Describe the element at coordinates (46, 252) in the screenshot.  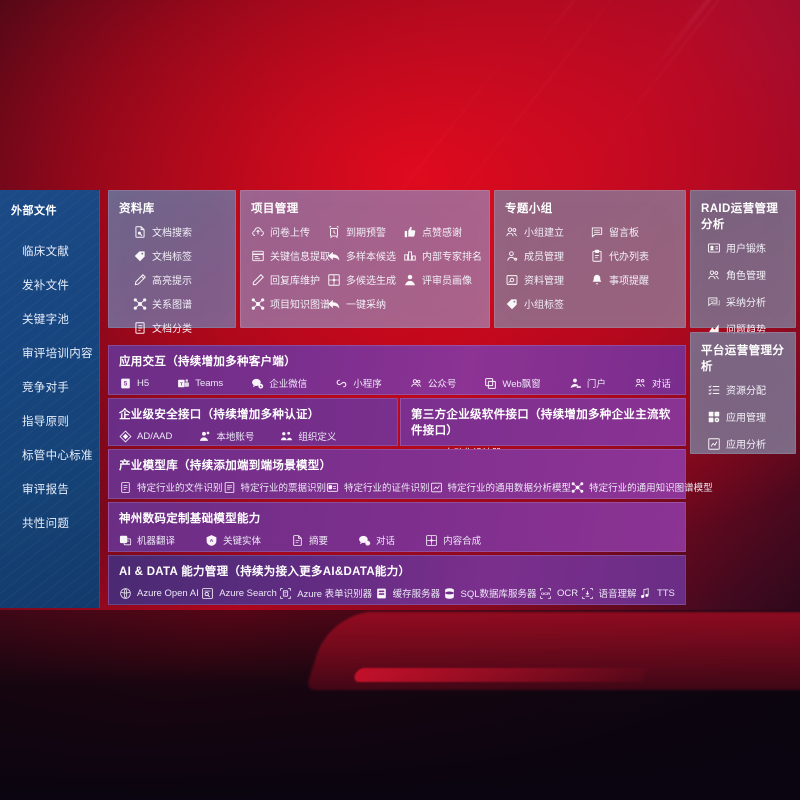
I see `sidebar-item-clinical-literature: 临床文献` at that location.